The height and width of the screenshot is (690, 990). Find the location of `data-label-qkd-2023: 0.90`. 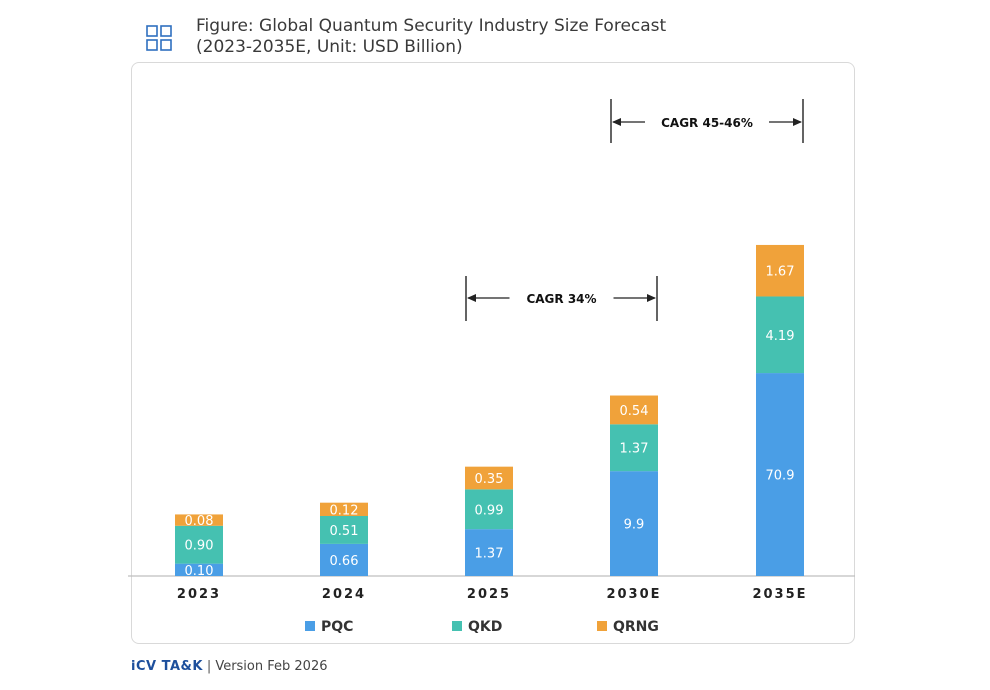

data-label-qkd-2023: 0.90 is located at coordinates (199, 546).